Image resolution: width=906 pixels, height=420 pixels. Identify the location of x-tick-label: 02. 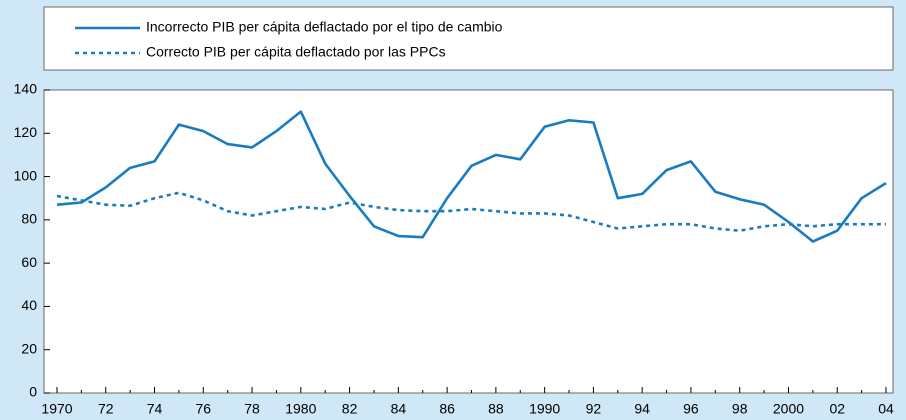
(837, 409).